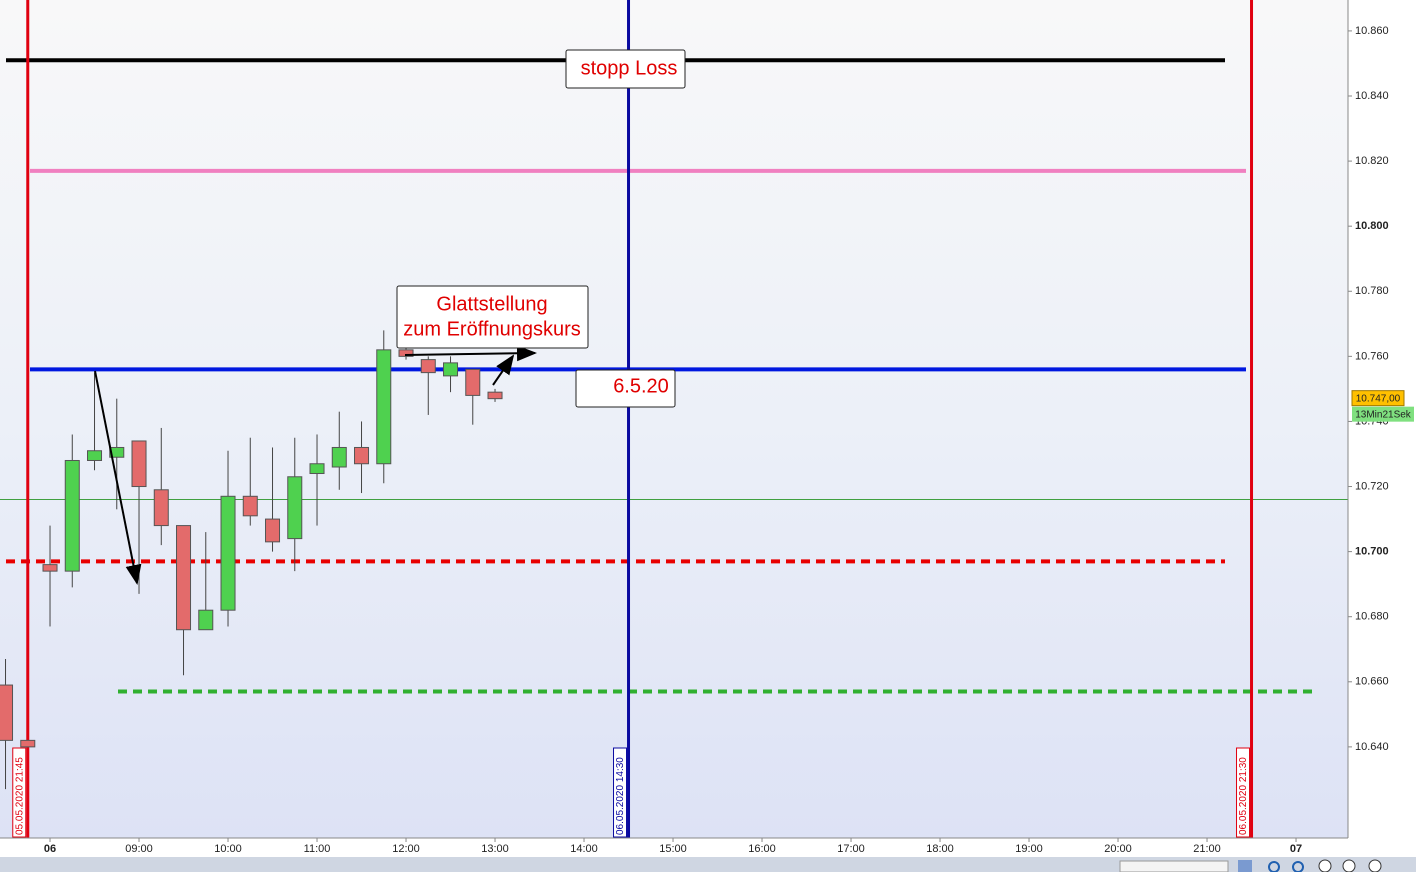  I want to click on redo-button, so click(1298, 866).